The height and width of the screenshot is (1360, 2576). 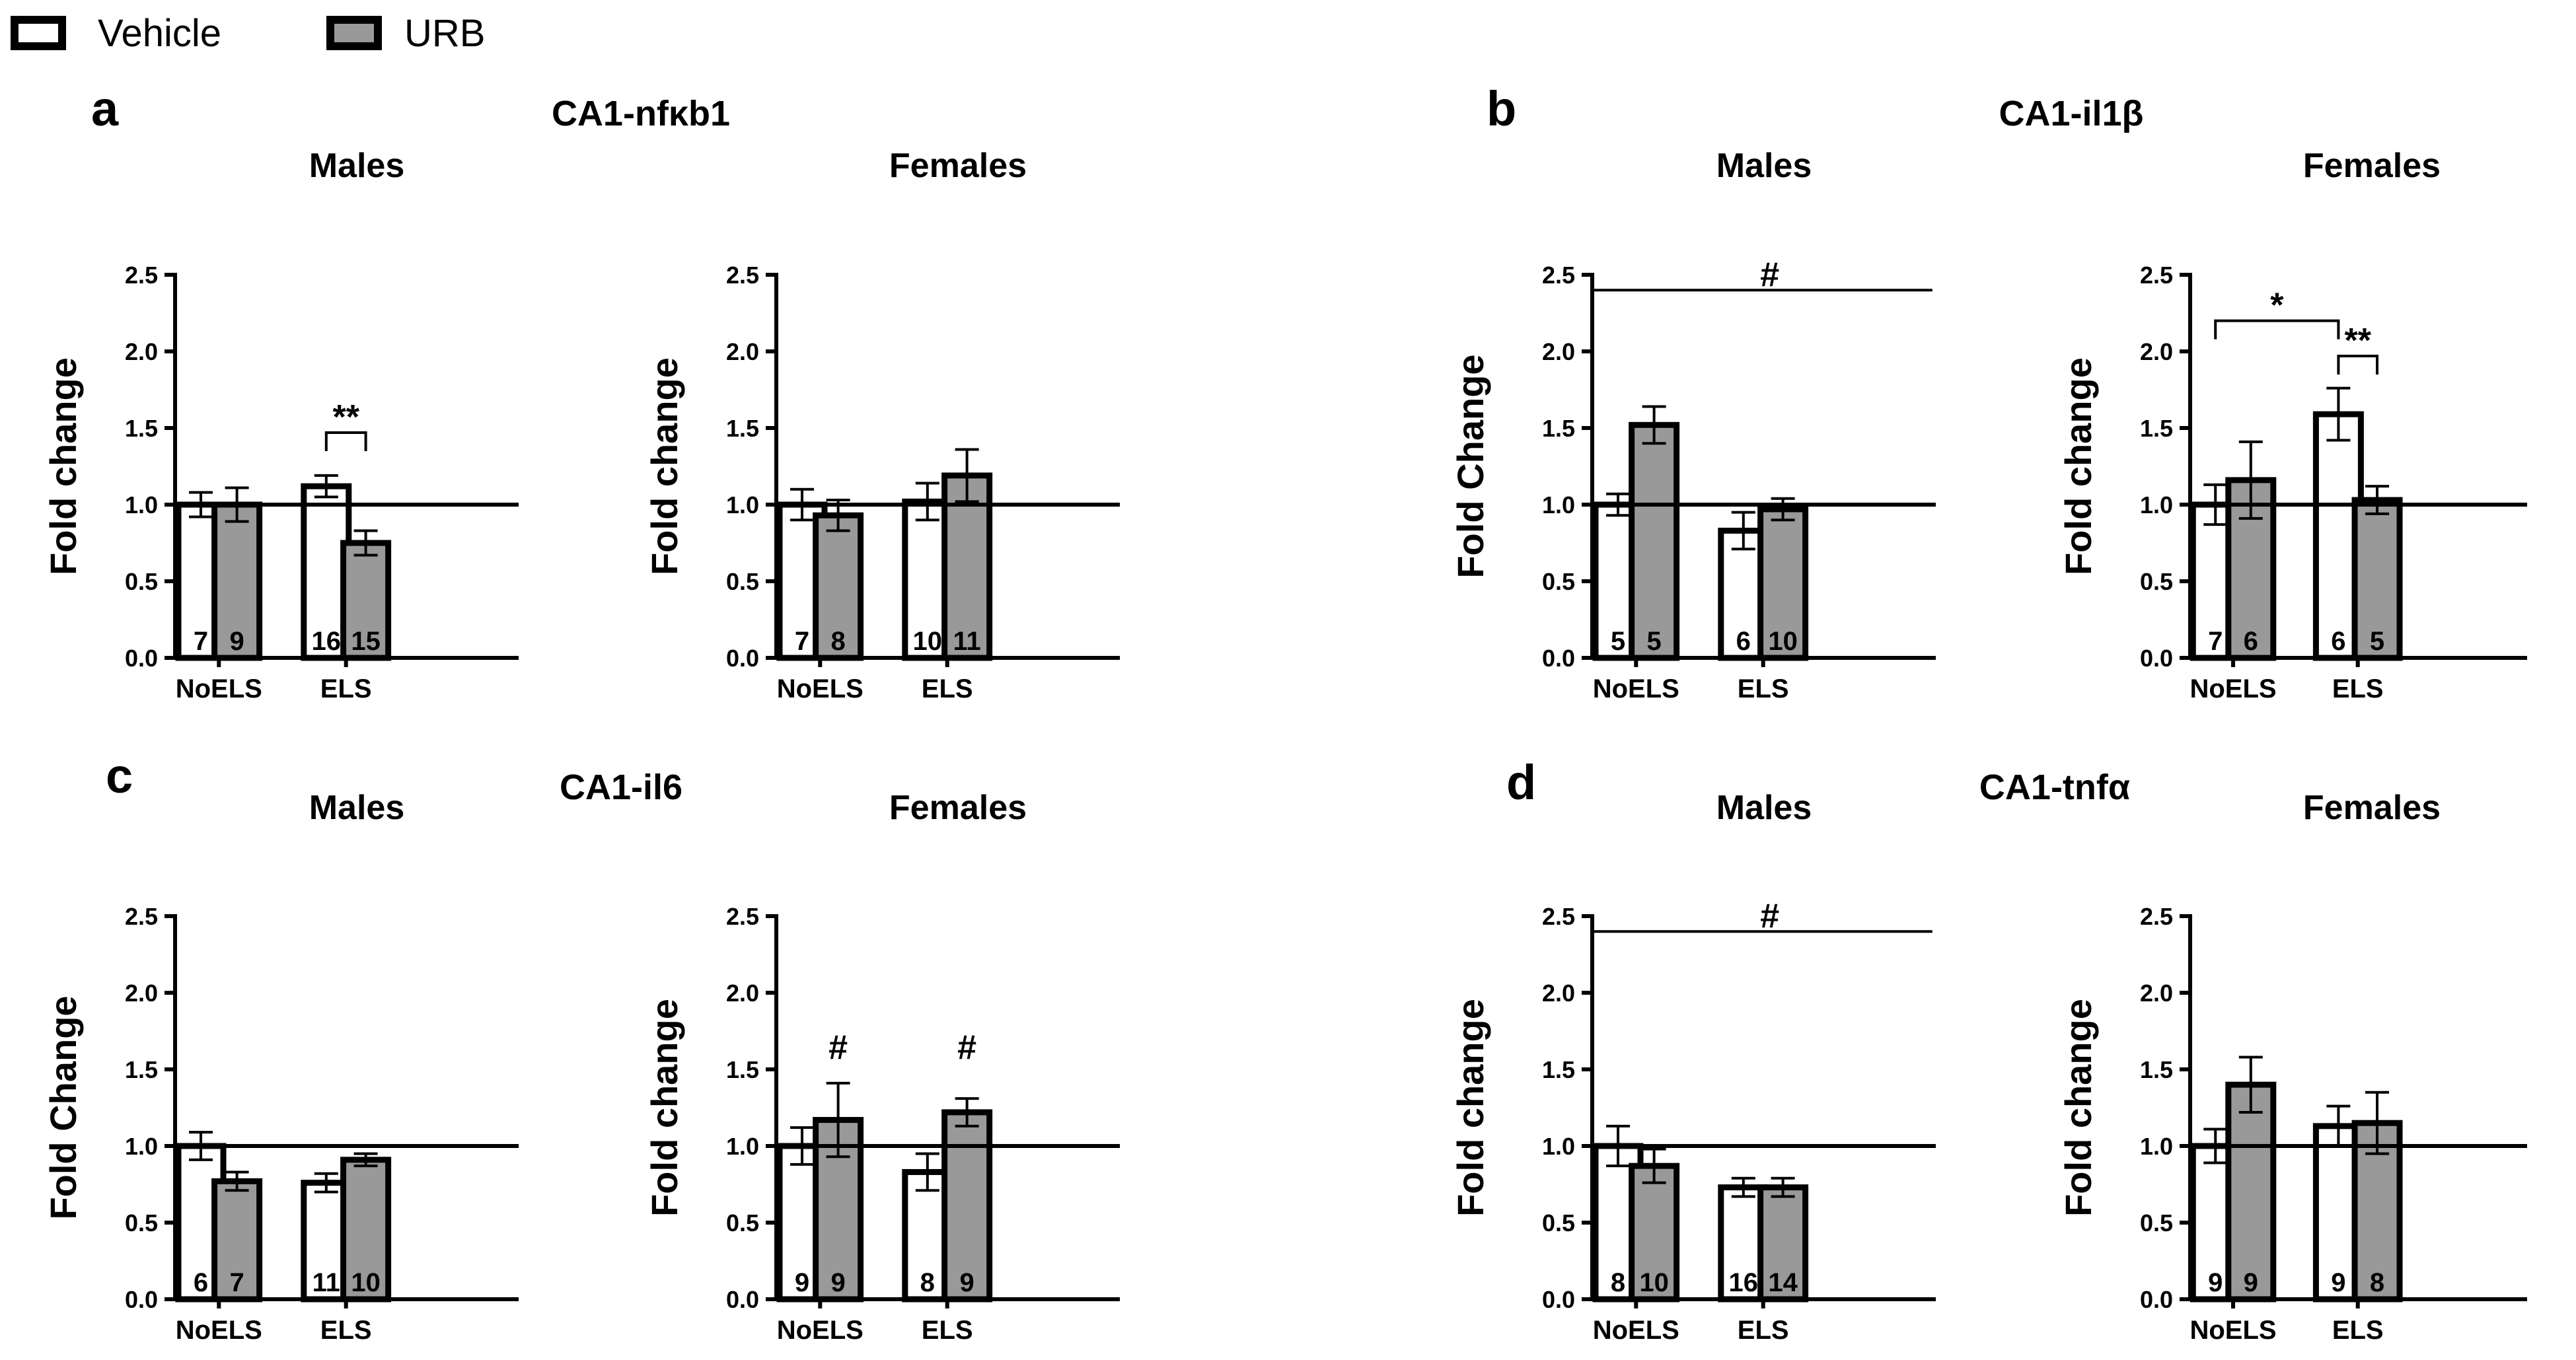 What do you see at coordinates (366, 641) in the screenshot?
I see `n-label: 15` at bounding box center [366, 641].